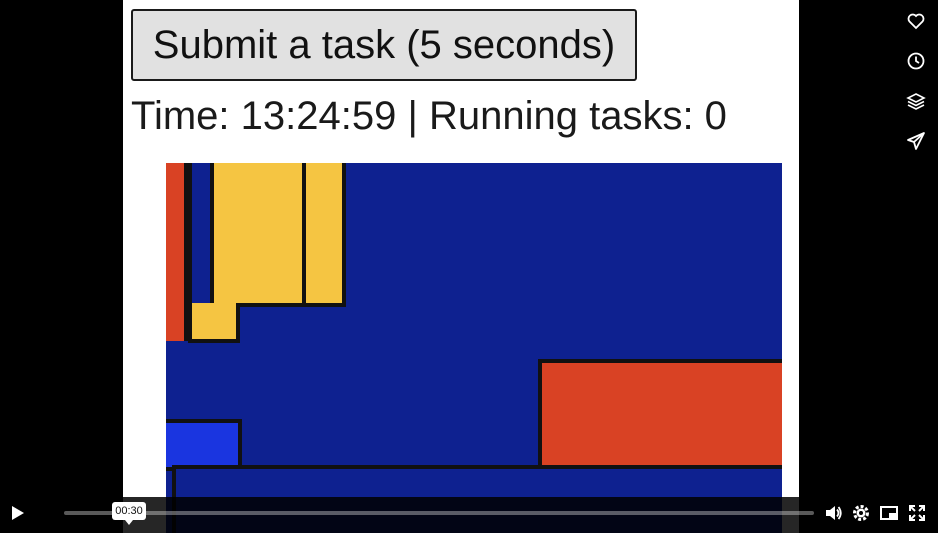 The height and width of the screenshot is (533, 938). What do you see at coordinates (186, 116) in the screenshot?
I see `time-label: Time:` at bounding box center [186, 116].